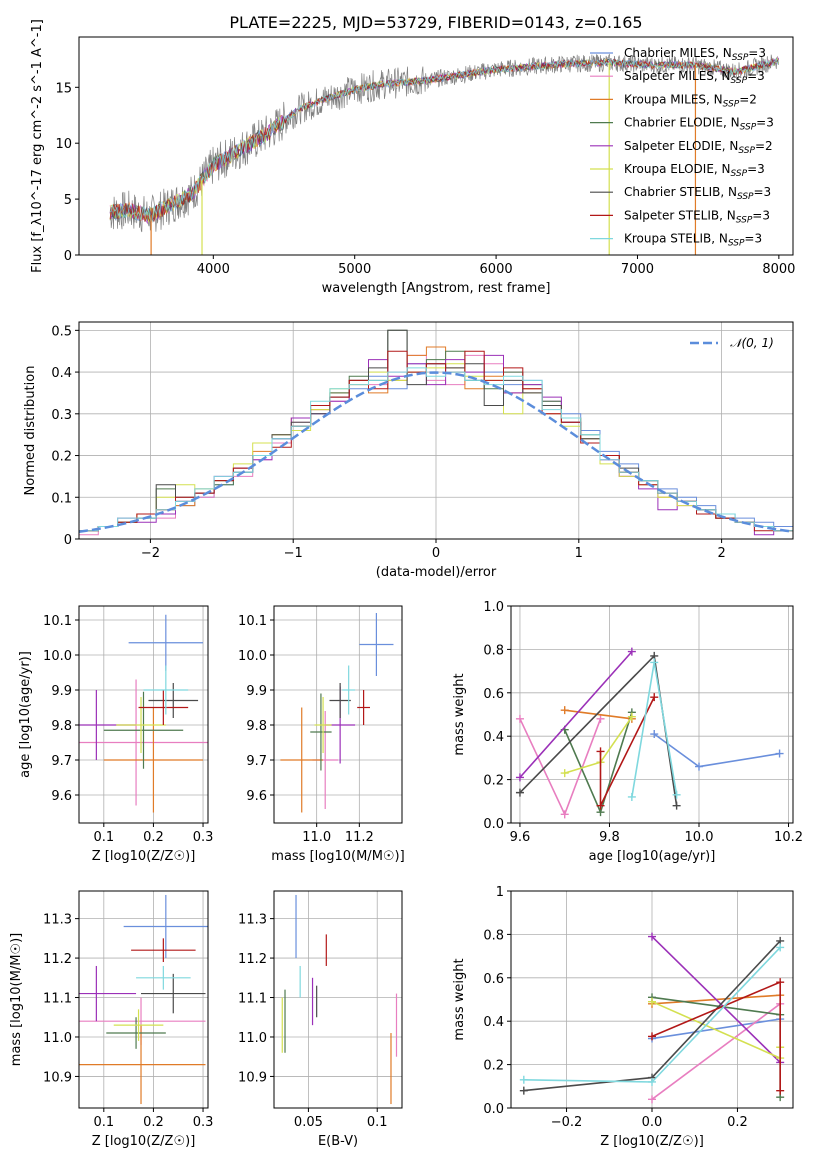 The width and height of the screenshot is (819, 1170). I want to click on legend-label: Salpeter STELIB, NSSP=3, so click(697, 216).